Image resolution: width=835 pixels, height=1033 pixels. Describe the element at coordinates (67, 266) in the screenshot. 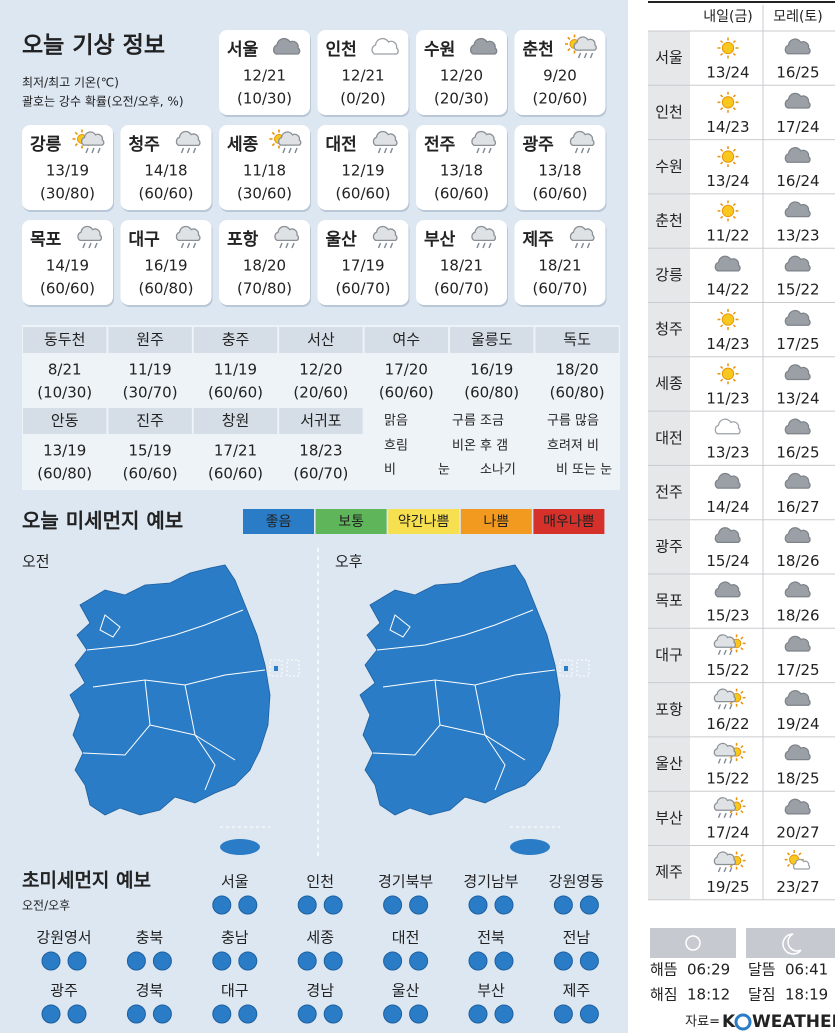

I see `temperature: 14/19` at that location.